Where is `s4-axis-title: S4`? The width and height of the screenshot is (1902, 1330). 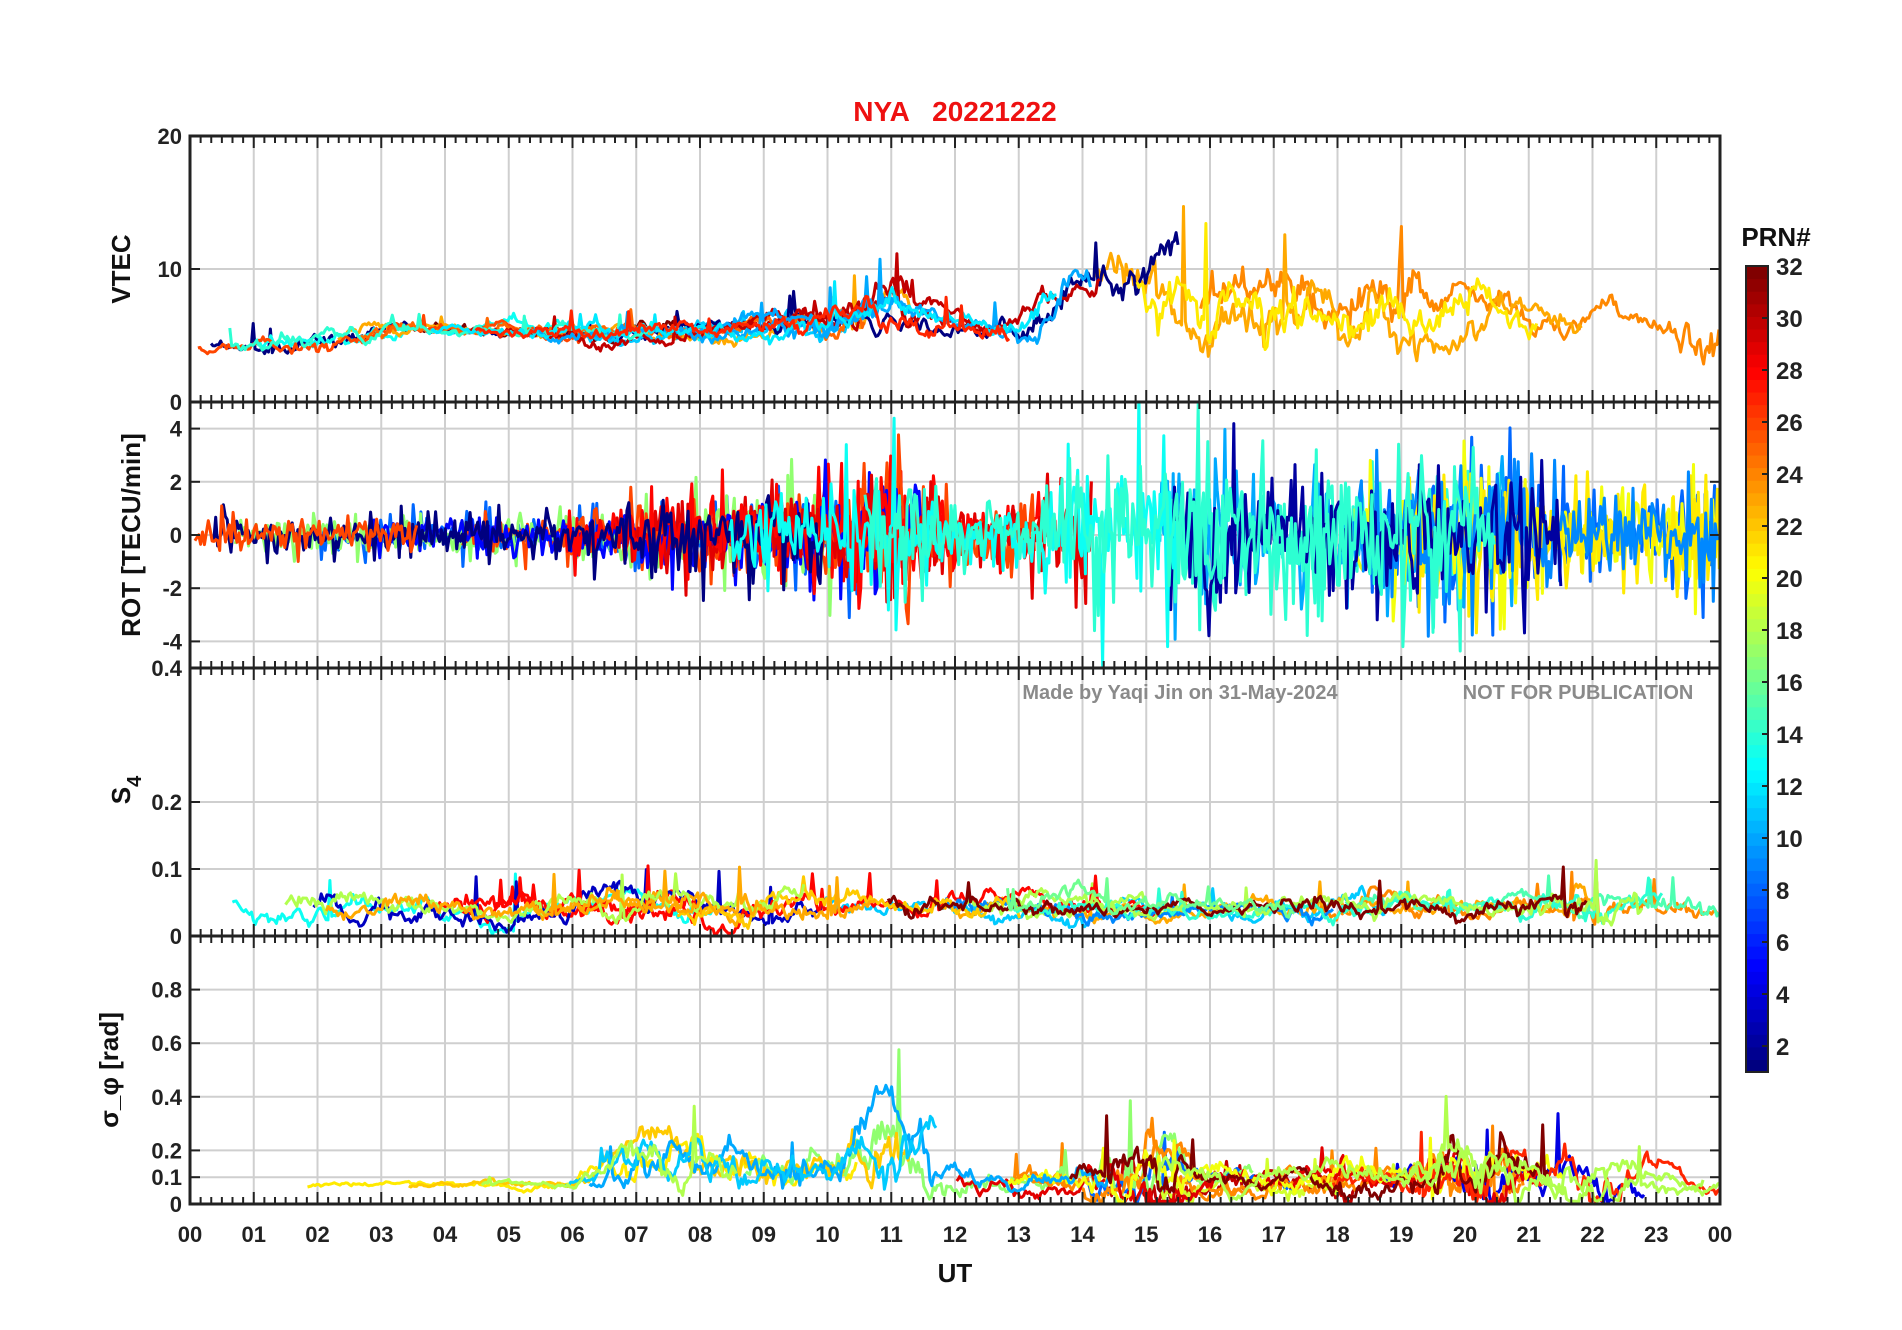 s4-axis-title: S4 is located at coordinates (126, 789).